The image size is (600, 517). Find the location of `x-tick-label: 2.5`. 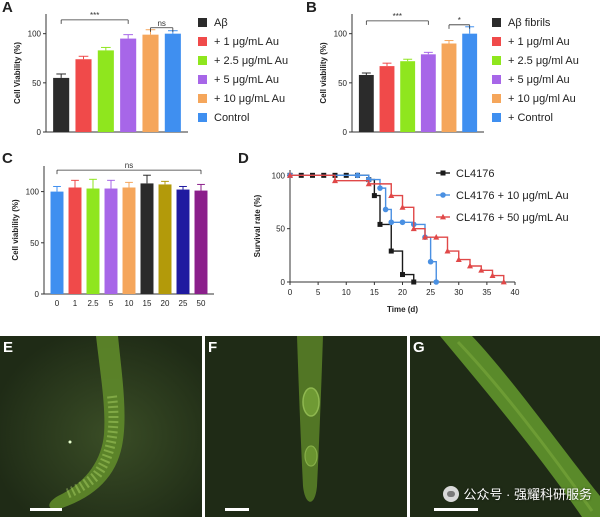

x-tick-label: 2.5 is located at coordinates (93, 303).